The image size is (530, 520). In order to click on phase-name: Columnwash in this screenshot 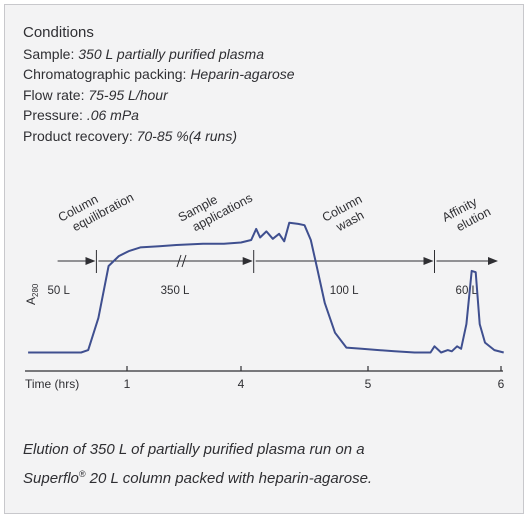, I will do `click(346, 215)`.